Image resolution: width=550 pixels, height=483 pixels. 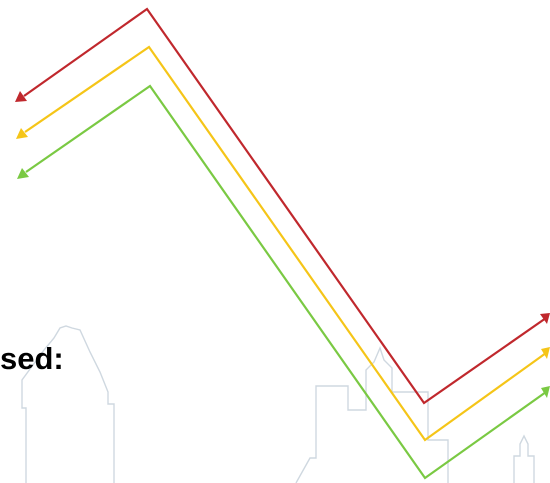 What do you see at coordinates (32, 358) in the screenshot?
I see `heading-fragment: sed:` at bounding box center [32, 358].